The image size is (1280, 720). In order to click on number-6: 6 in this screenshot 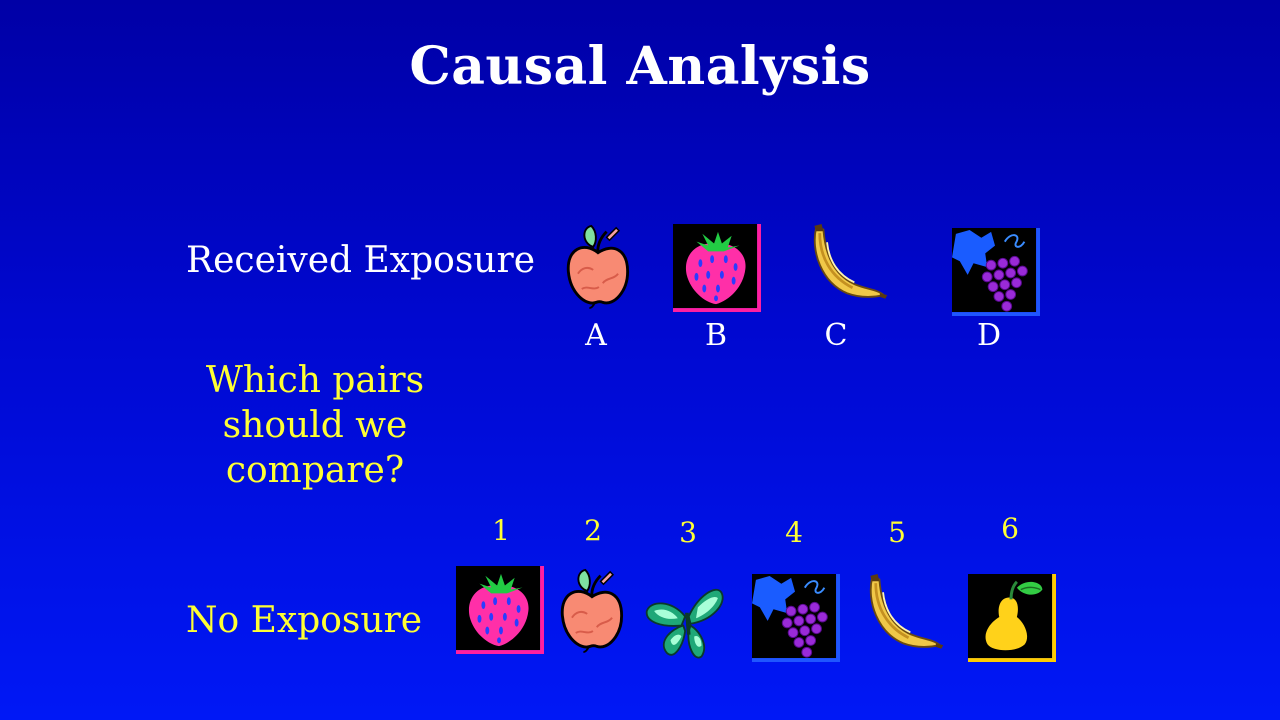, I will do `click(1010, 528)`.